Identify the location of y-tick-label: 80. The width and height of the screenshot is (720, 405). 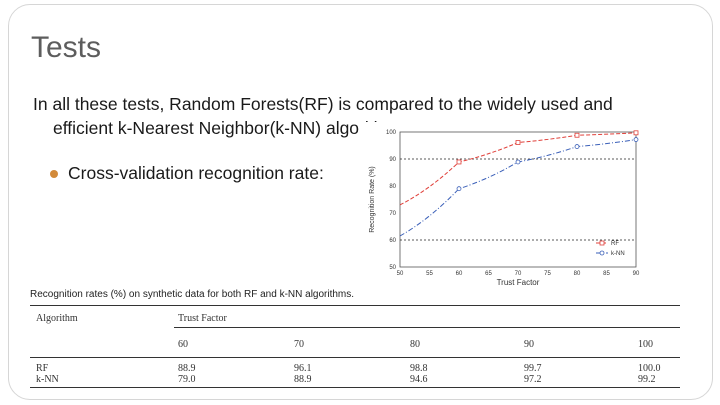
(392, 187).